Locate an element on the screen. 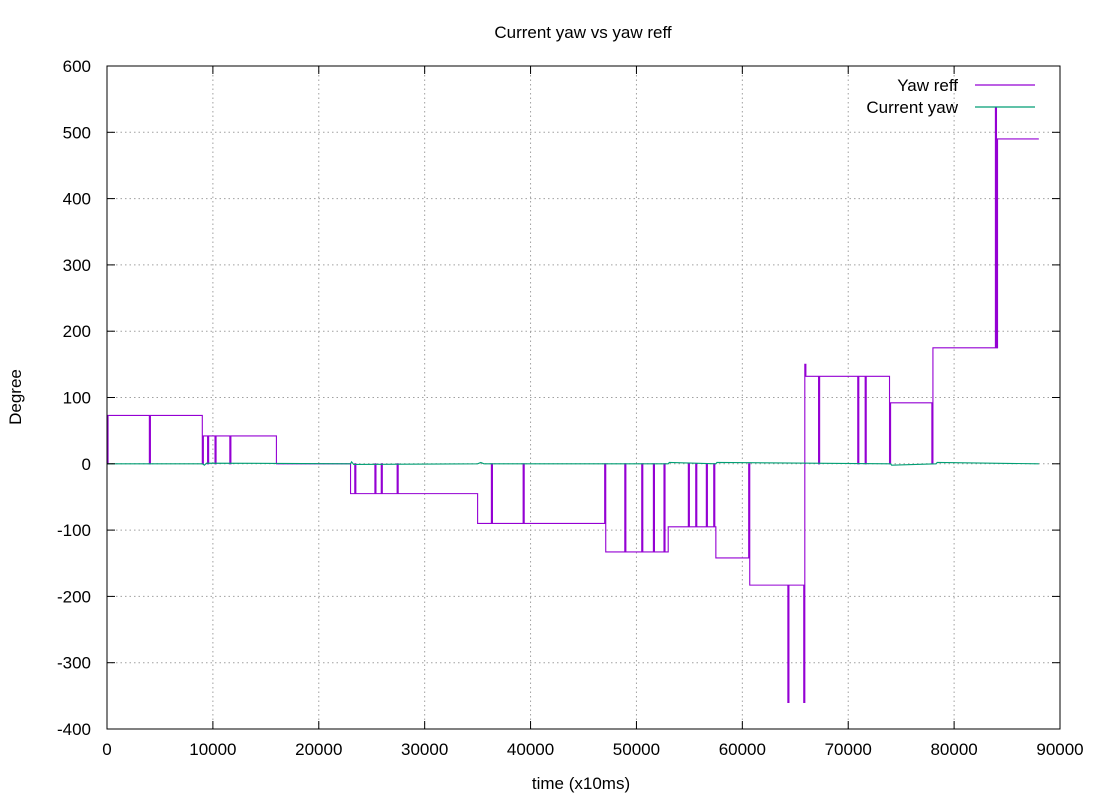 The height and width of the screenshot is (800, 1100). x-tick-label: 50000 is located at coordinates (636, 749).